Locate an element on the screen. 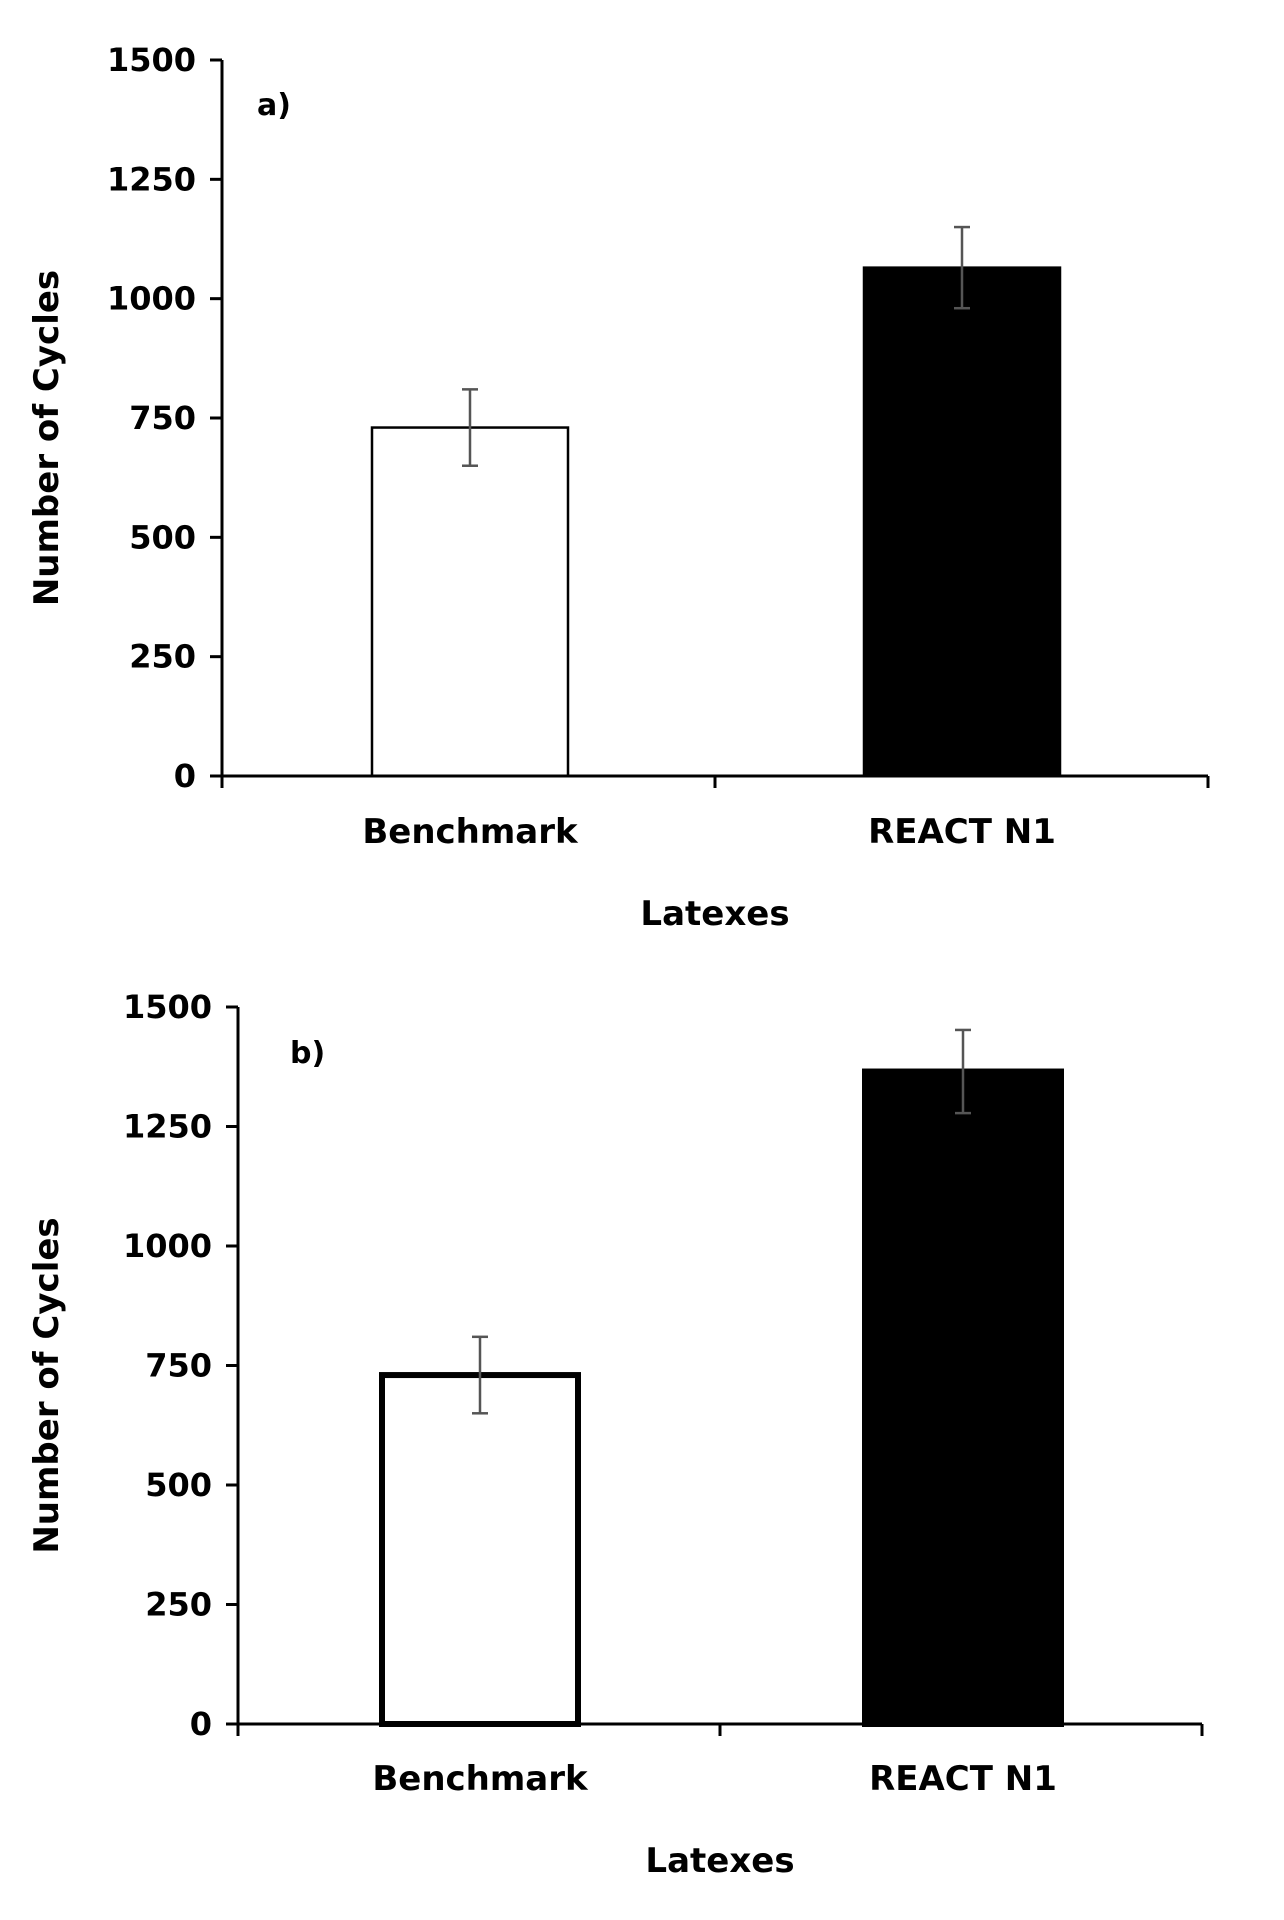 The width and height of the screenshot is (1284, 1920). panel-label: a) is located at coordinates (274, 105).